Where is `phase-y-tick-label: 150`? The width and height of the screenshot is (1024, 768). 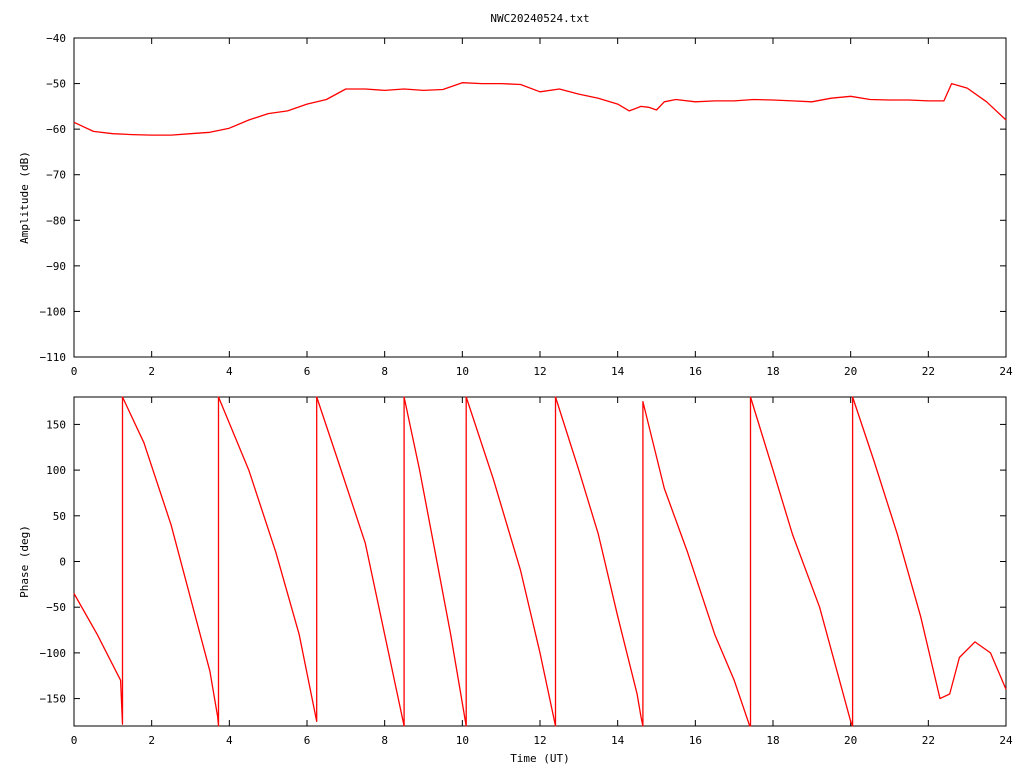 phase-y-tick-label: 150 is located at coordinates (56, 424).